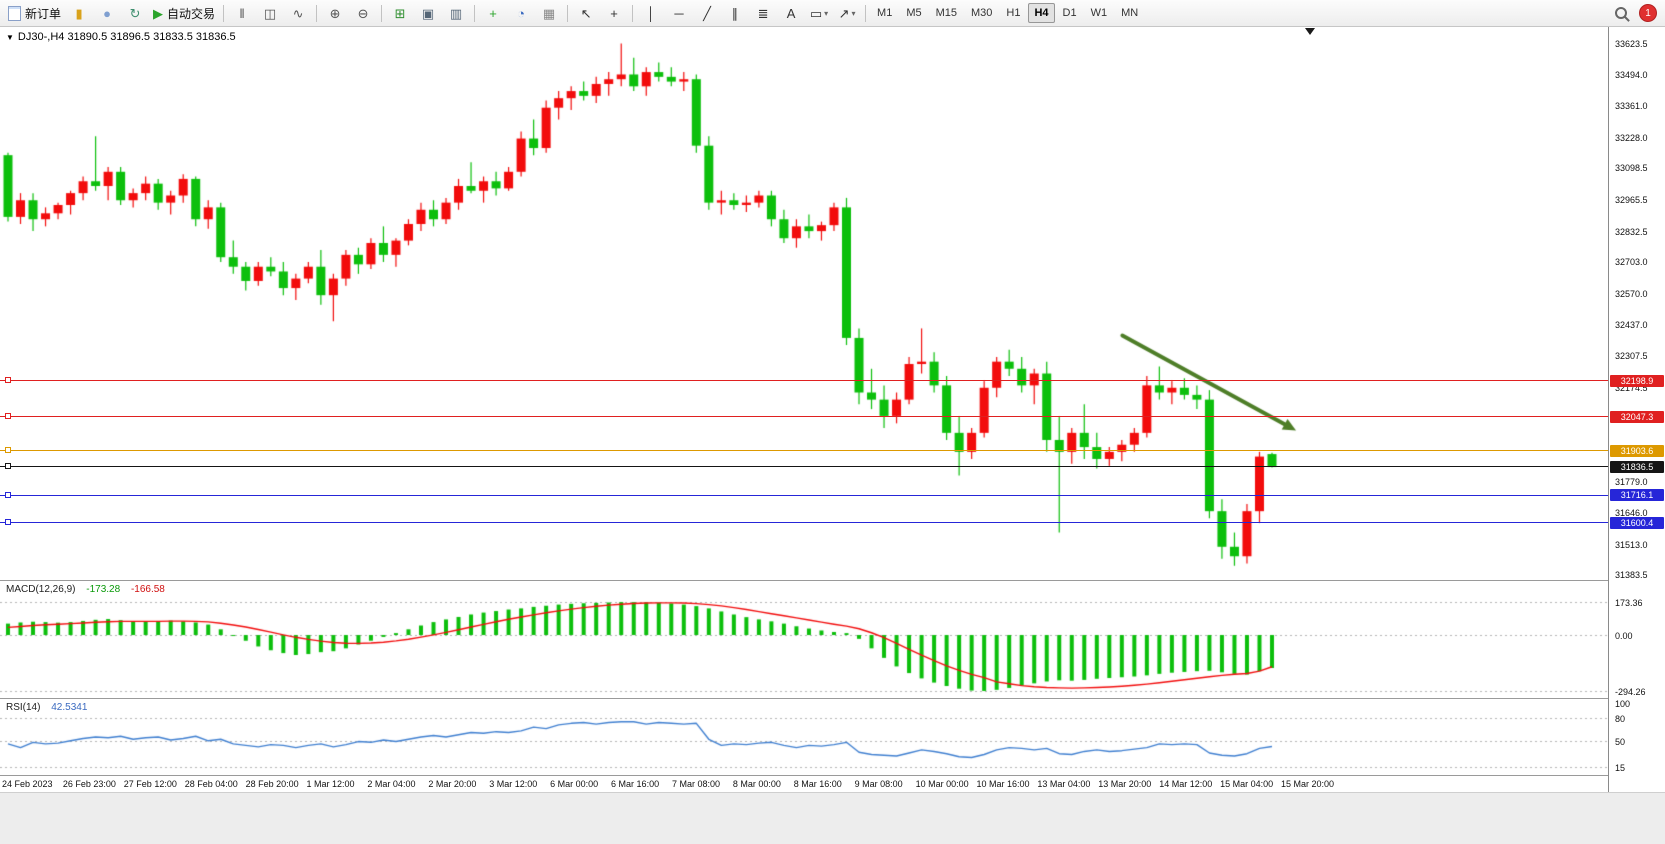 This screenshot has width=1665, height=844. I want to click on rsi-pane: RSI(14) 42.5341, so click(804, 737).